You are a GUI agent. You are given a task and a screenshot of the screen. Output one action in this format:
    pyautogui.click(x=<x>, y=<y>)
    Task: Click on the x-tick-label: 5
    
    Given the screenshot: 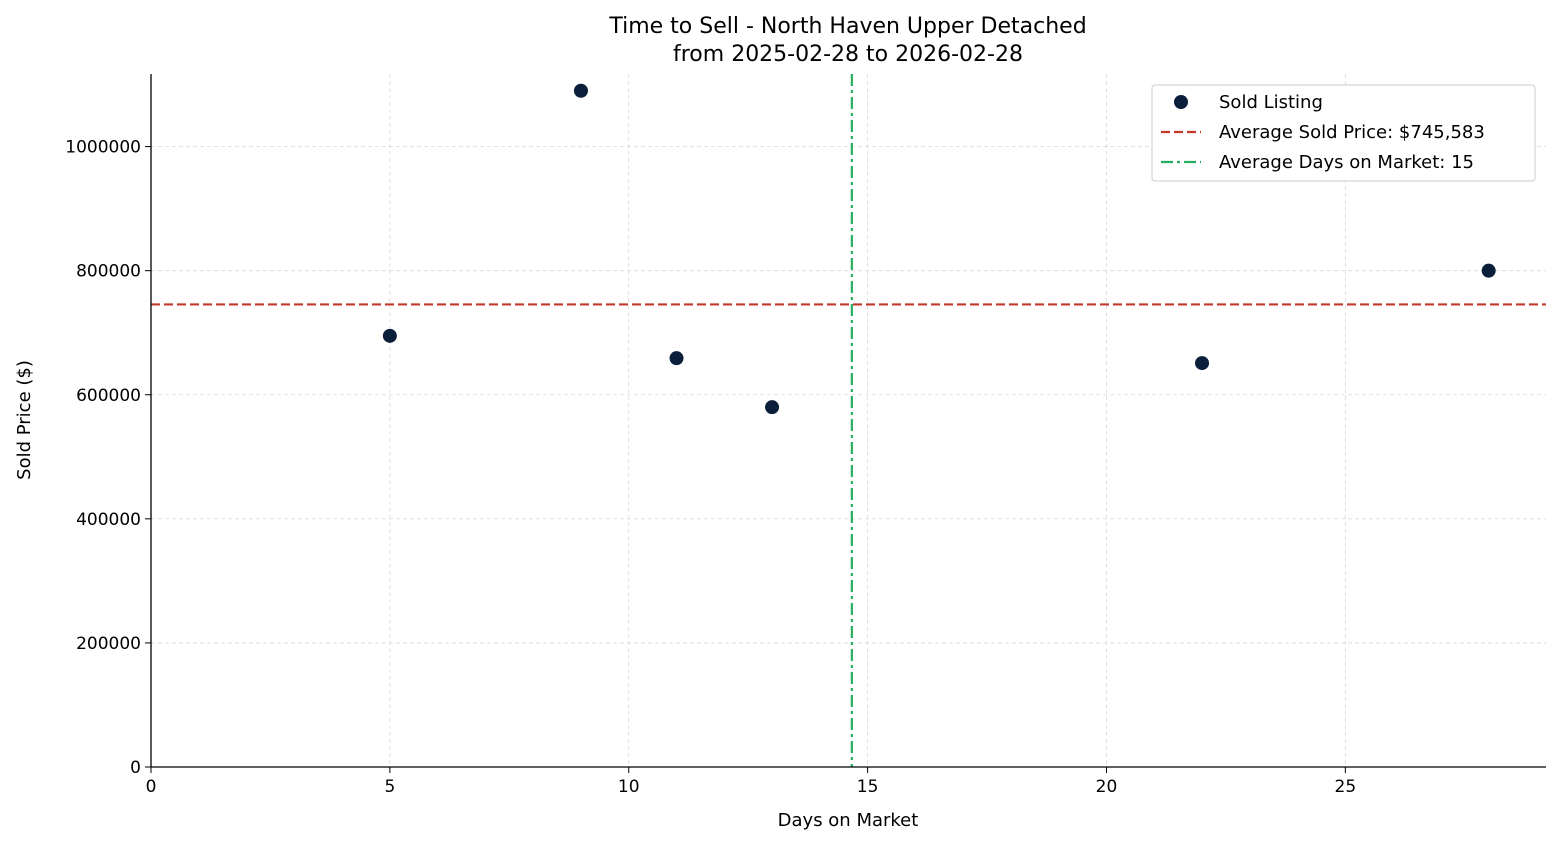 What is the action you would take?
    pyautogui.click(x=389, y=787)
    